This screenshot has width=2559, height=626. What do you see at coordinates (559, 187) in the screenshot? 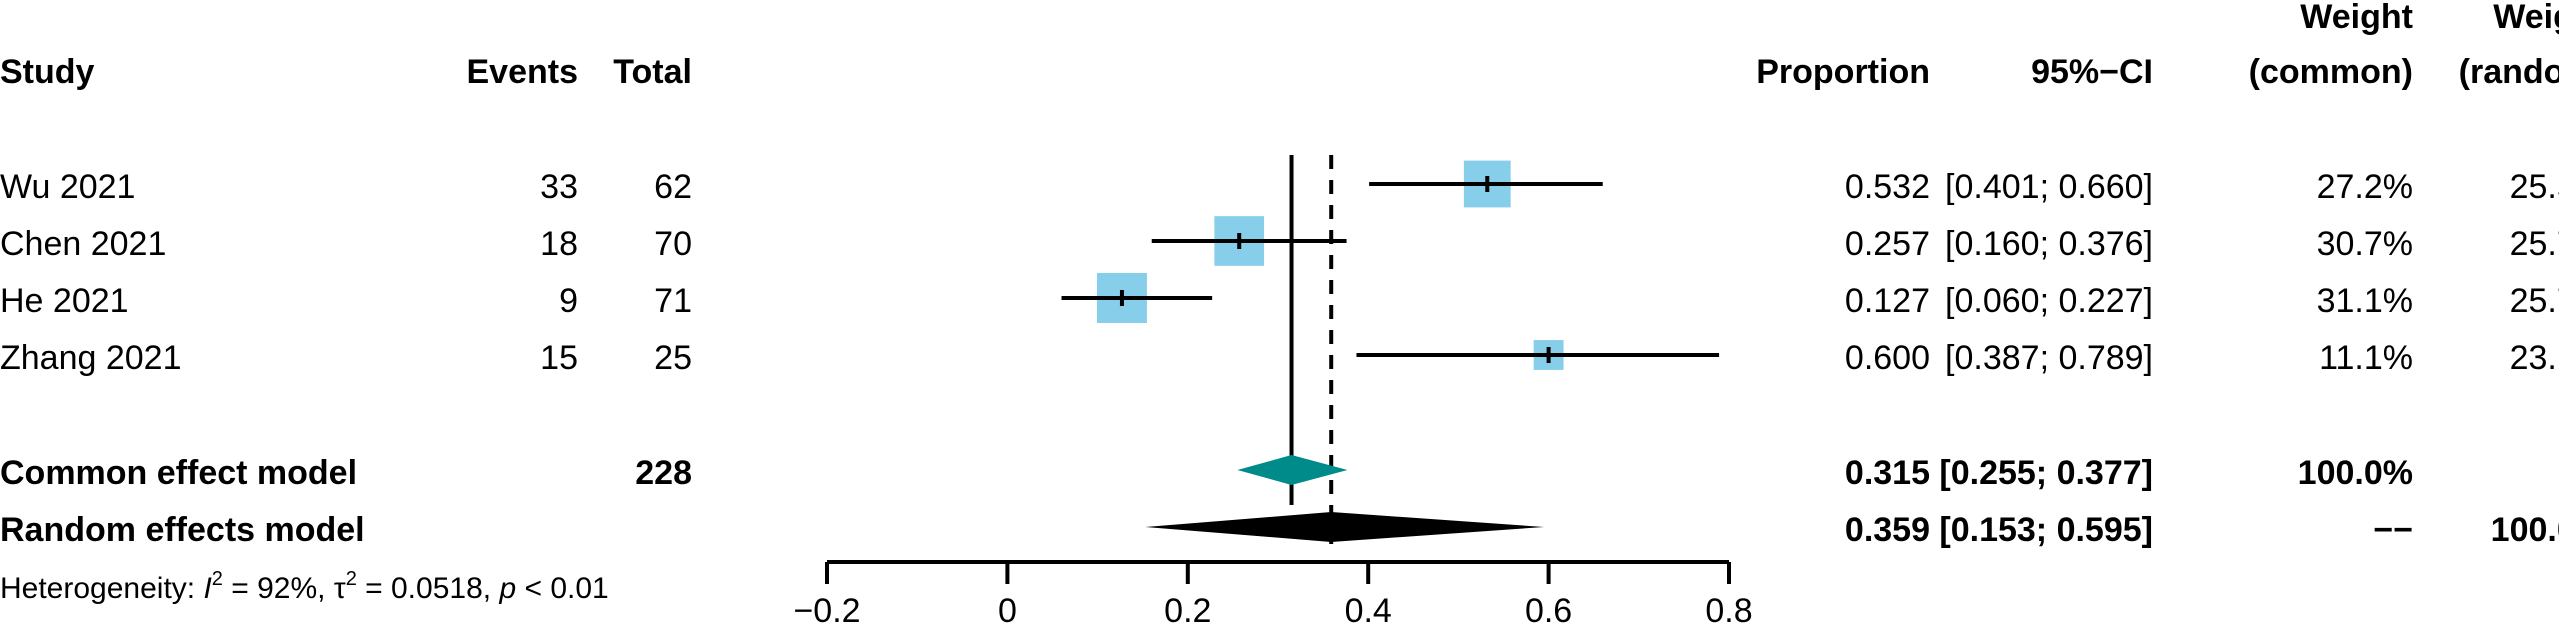
I see `study-events: 33` at bounding box center [559, 187].